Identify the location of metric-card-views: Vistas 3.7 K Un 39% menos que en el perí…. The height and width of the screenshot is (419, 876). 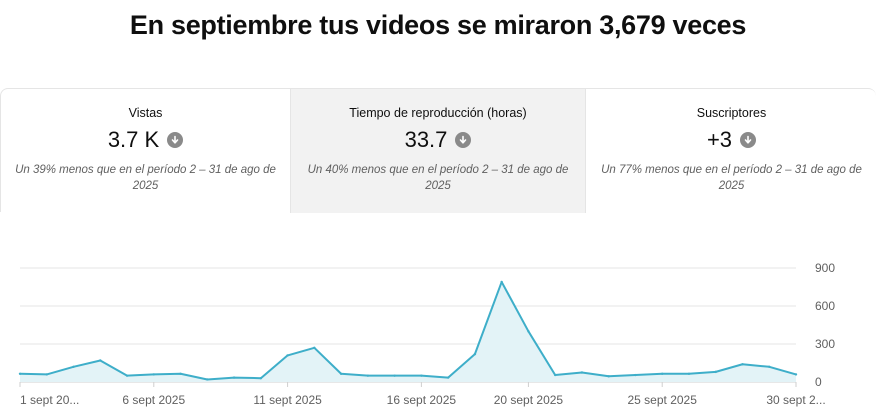
(146, 151).